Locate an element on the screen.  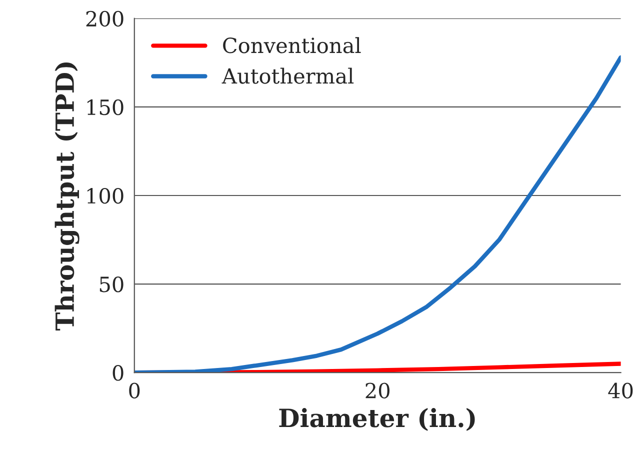
y-axis-title: Throughtput (TPD) is located at coordinates (67, 196).